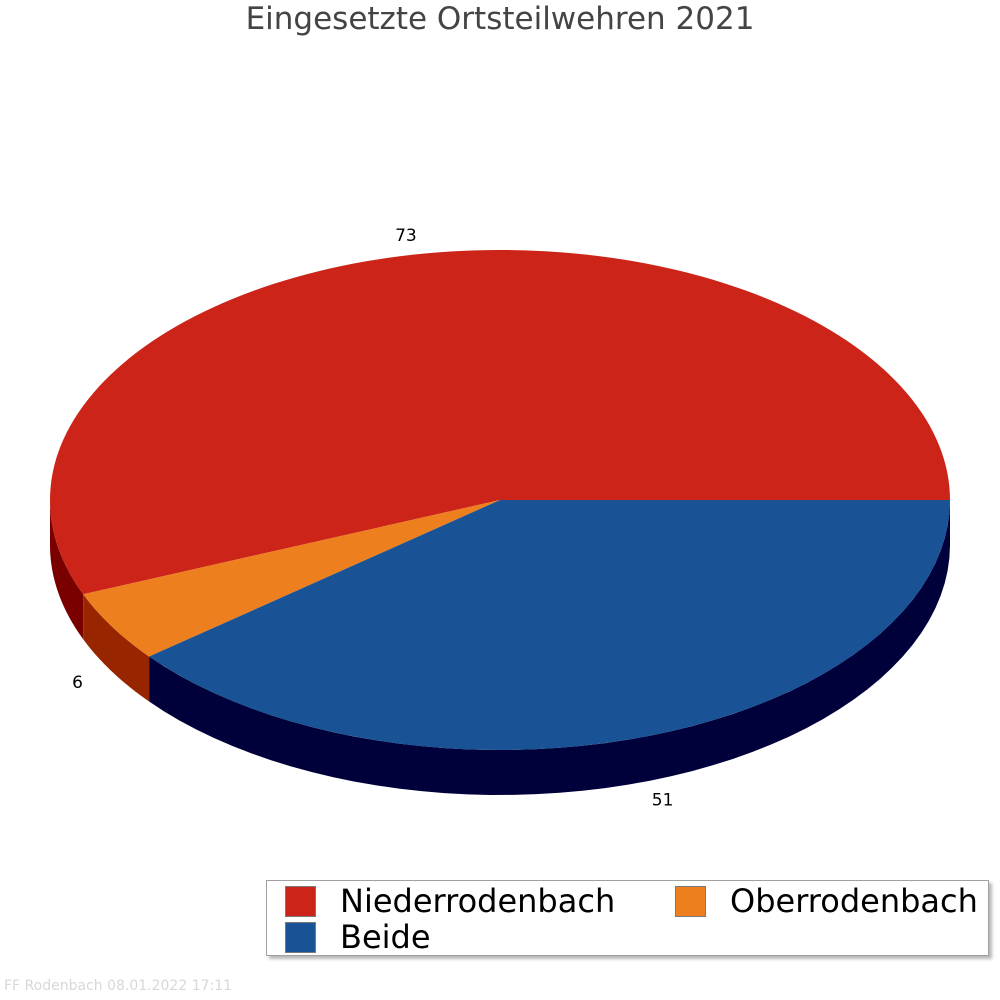 This screenshot has width=1000, height=1000. Describe the element at coordinates (291, 578) in the screenshot. I see `pie-slice-oberrodenbach` at that location.